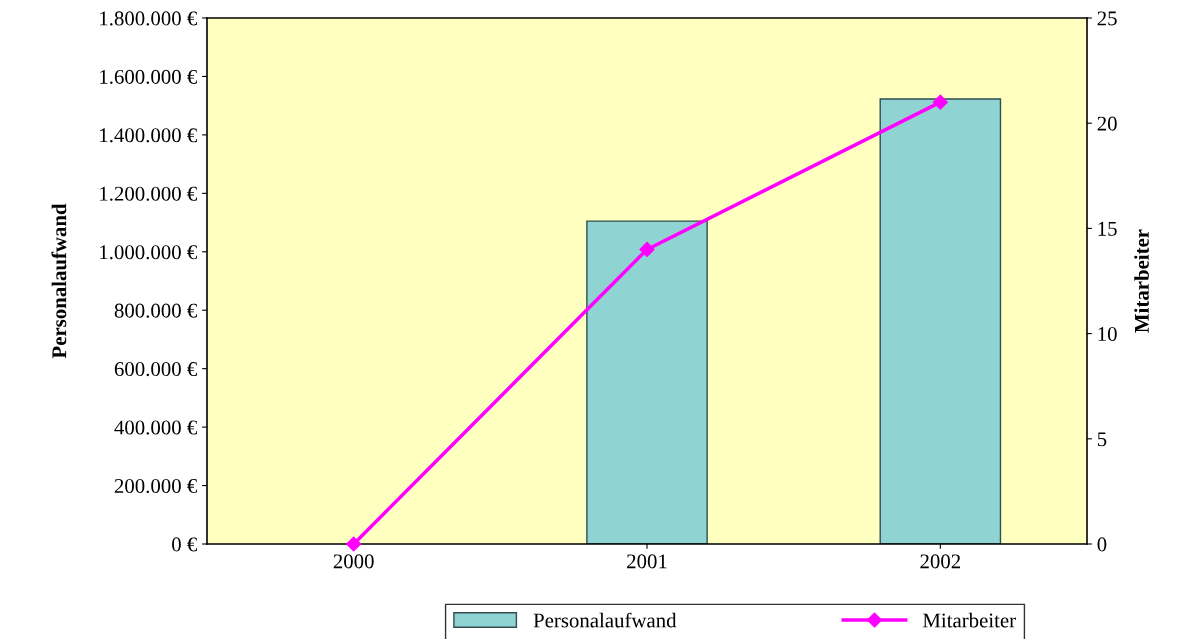  Describe the element at coordinates (155, 486) in the screenshot. I see `y-tick-label: 200.000 €` at that location.